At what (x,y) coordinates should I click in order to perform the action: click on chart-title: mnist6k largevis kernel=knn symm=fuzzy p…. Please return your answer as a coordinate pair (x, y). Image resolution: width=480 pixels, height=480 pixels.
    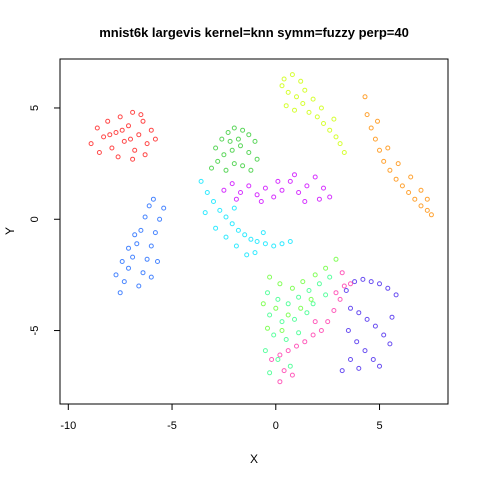
    Looking at the image, I should click on (254, 32).